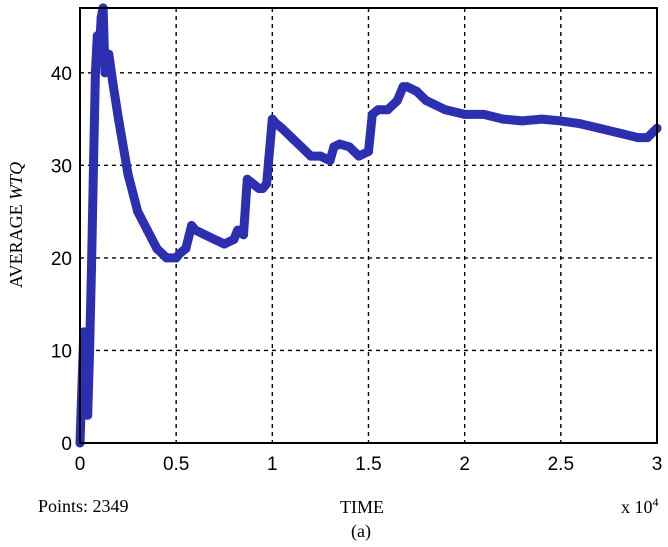  I want to click on y-tick-label: 0, so click(66, 444).